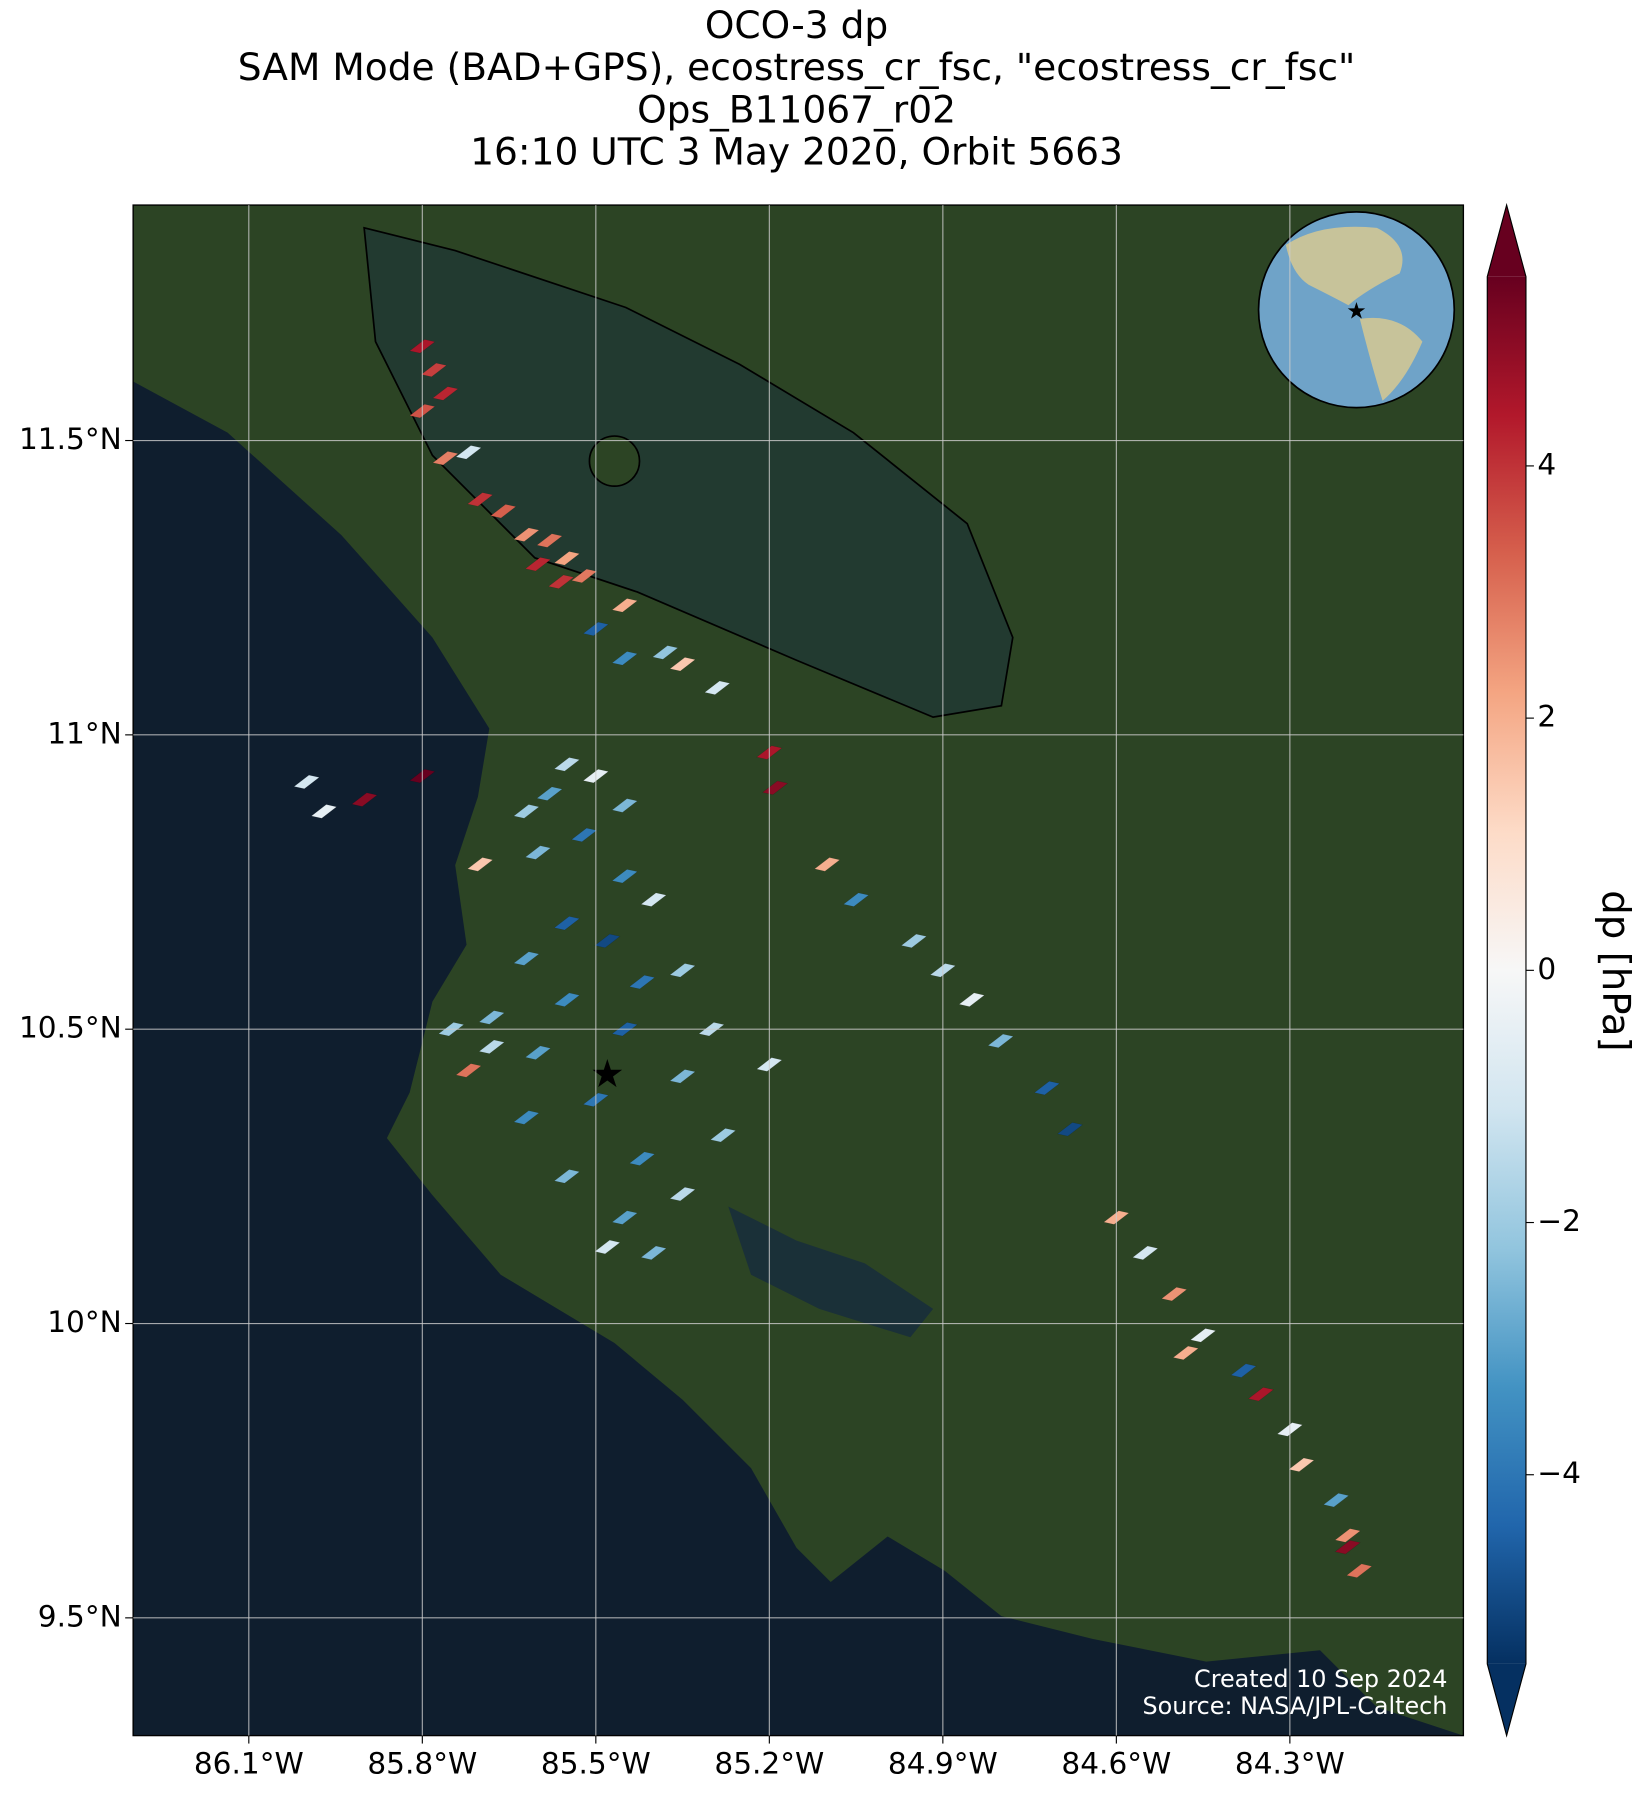 The image size is (1650, 1795). Describe the element at coordinates (1559, 1473) in the screenshot. I see `colorbar-tick-label: −4` at that location.